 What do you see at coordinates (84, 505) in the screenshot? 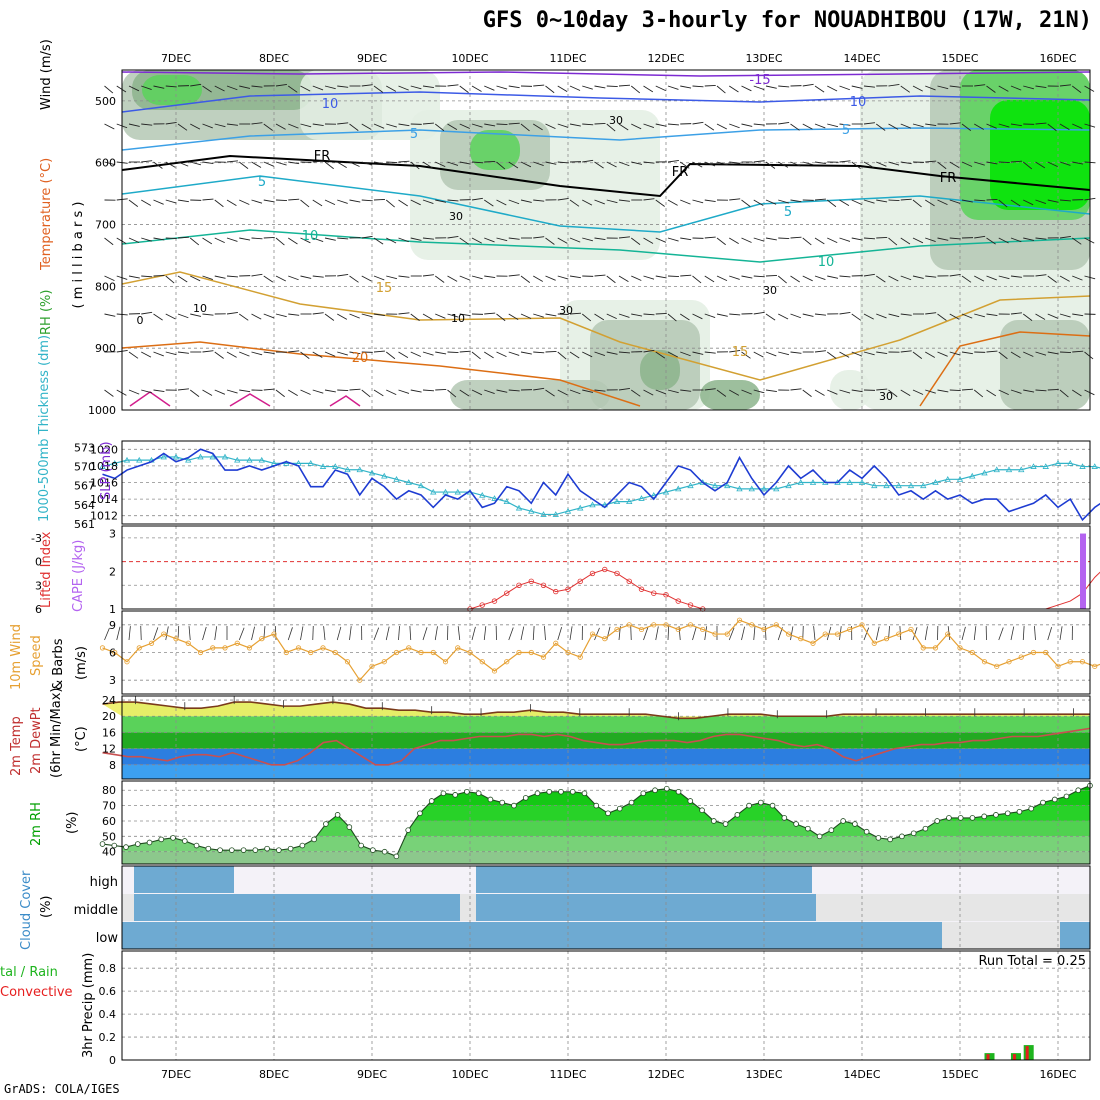
I see `thickness-tick: 564` at bounding box center [84, 505].